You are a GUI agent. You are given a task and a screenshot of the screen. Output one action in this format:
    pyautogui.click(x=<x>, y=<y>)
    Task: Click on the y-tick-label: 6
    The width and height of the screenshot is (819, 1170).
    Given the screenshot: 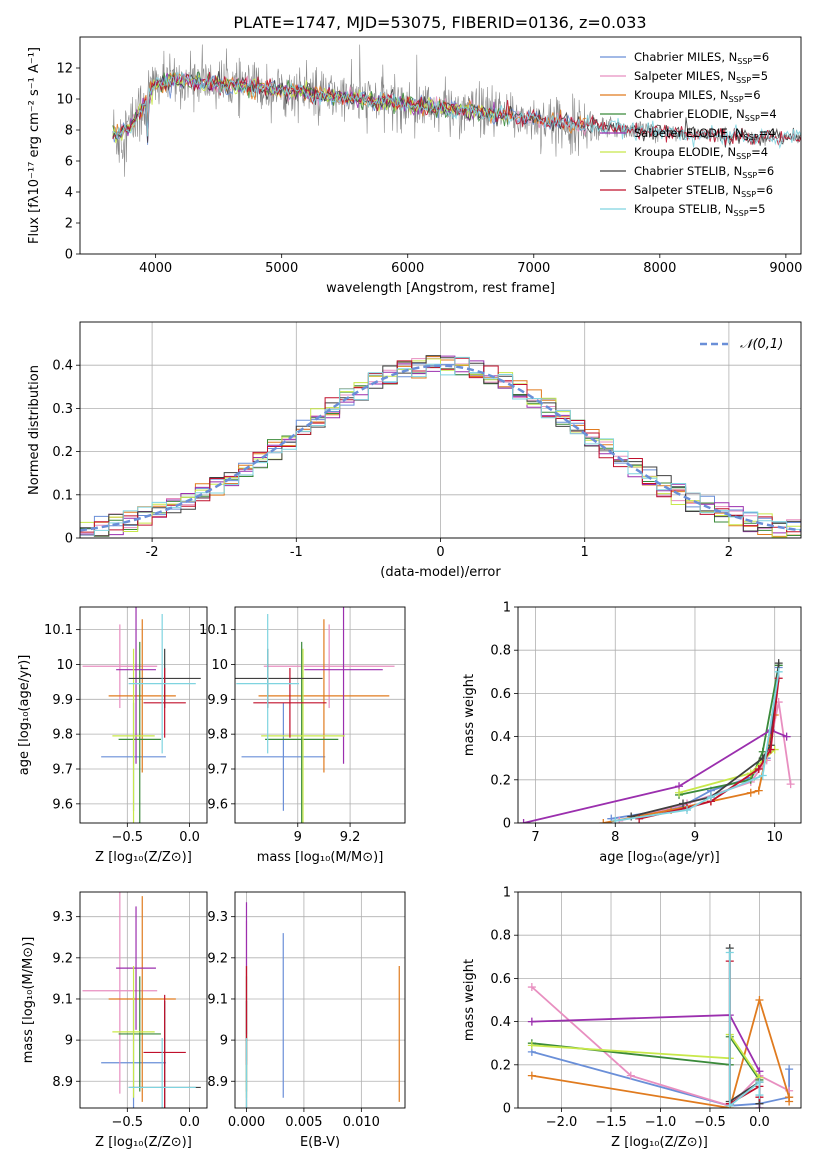 What is the action you would take?
    pyautogui.click(x=69, y=162)
    